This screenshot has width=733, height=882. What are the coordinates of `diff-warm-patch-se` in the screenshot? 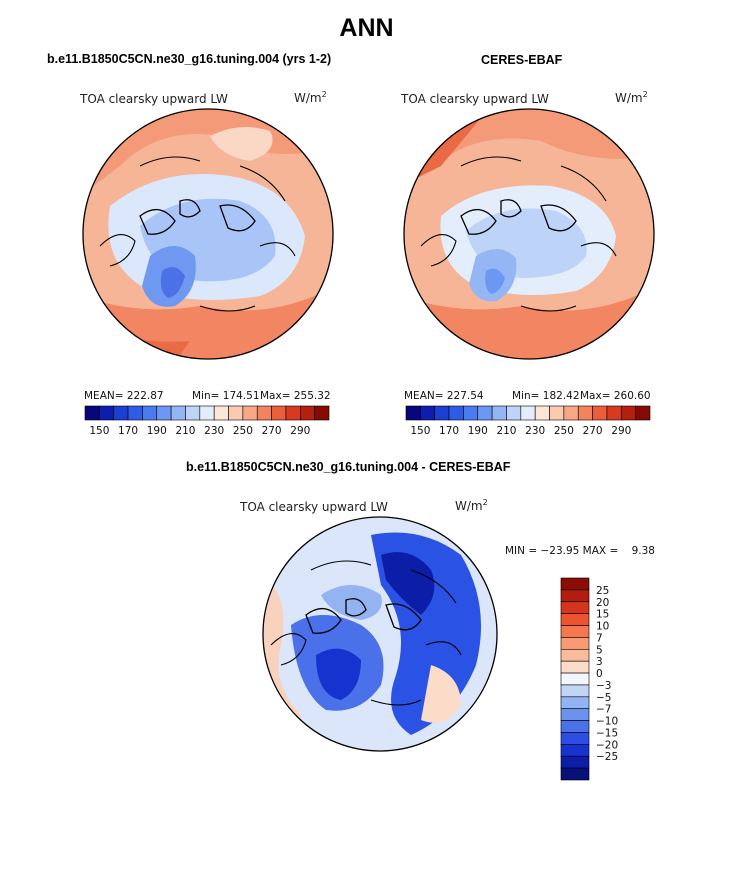 It's located at (441, 694).